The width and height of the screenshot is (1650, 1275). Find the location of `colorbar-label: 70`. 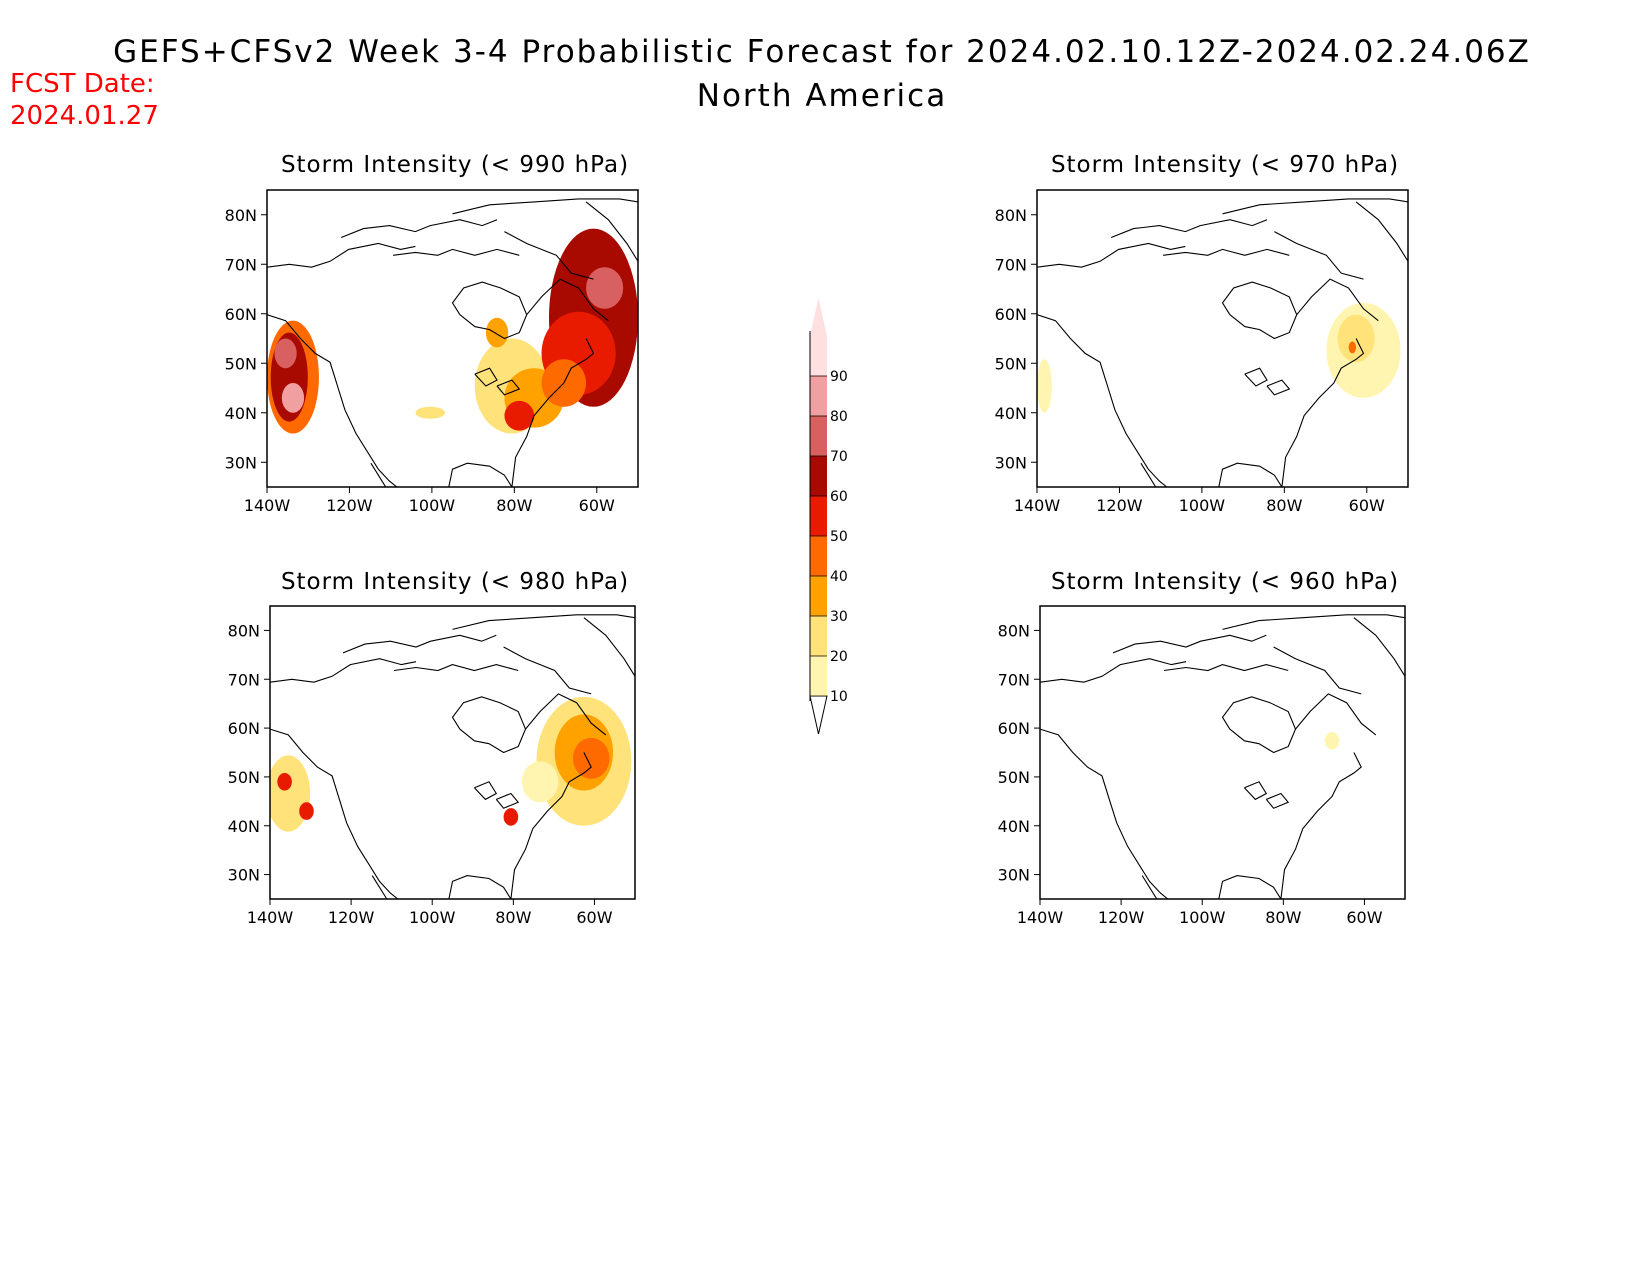

colorbar-label: 70 is located at coordinates (839, 457).